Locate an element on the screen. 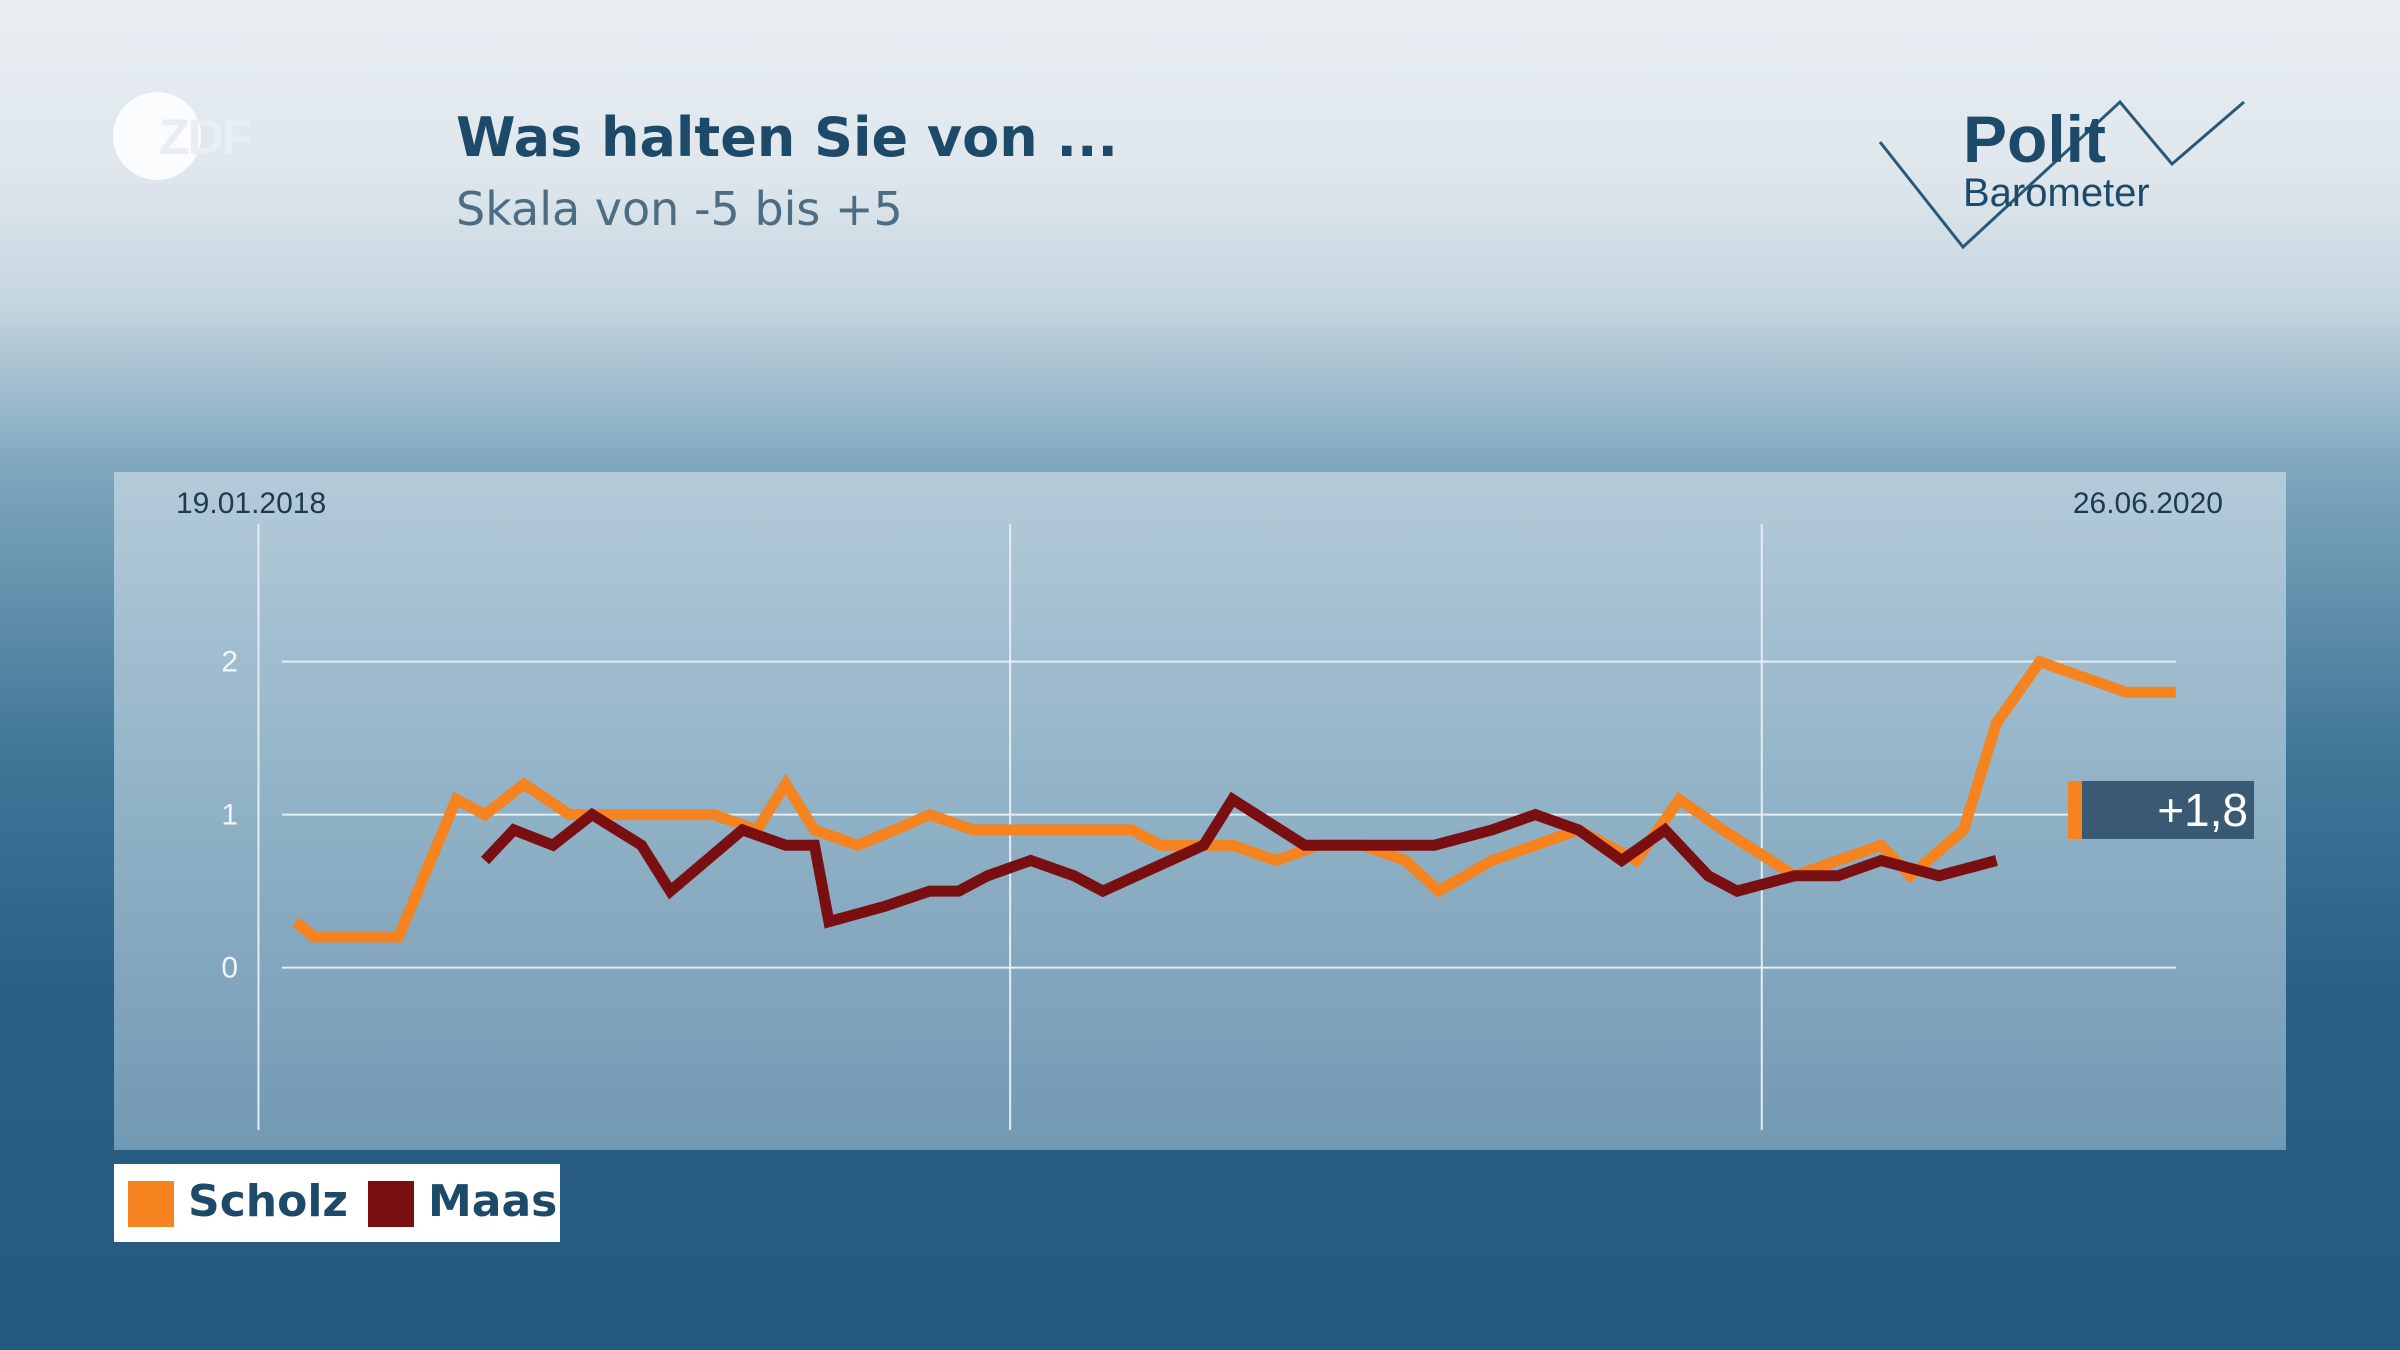 This screenshot has height=1350, width=2400. y-tick-label-2: 2 is located at coordinates (229, 662).